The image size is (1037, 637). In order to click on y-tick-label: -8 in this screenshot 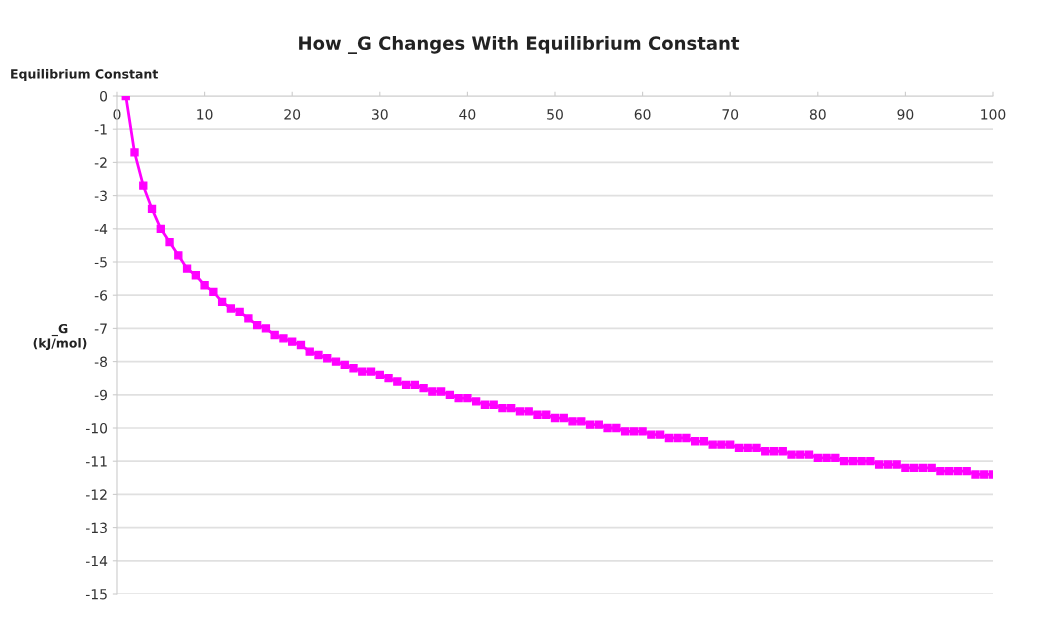, I will do `click(101, 362)`.